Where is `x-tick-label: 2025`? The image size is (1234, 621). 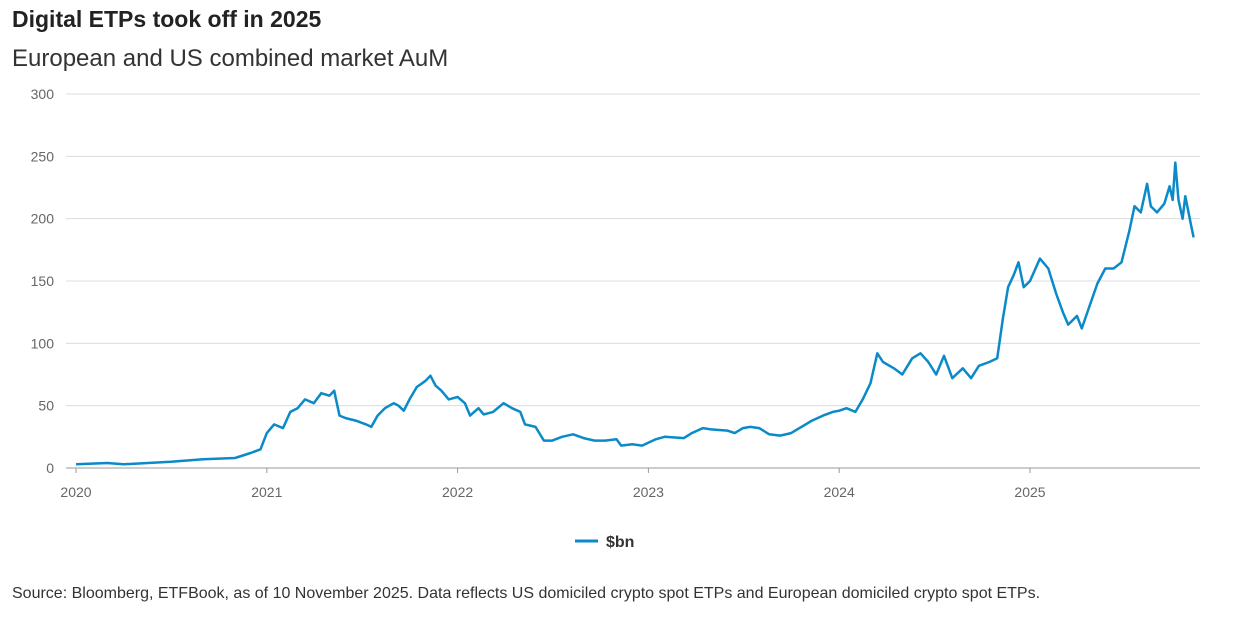
x-tick-label: 2025 is located at coordinates (1029, 492).